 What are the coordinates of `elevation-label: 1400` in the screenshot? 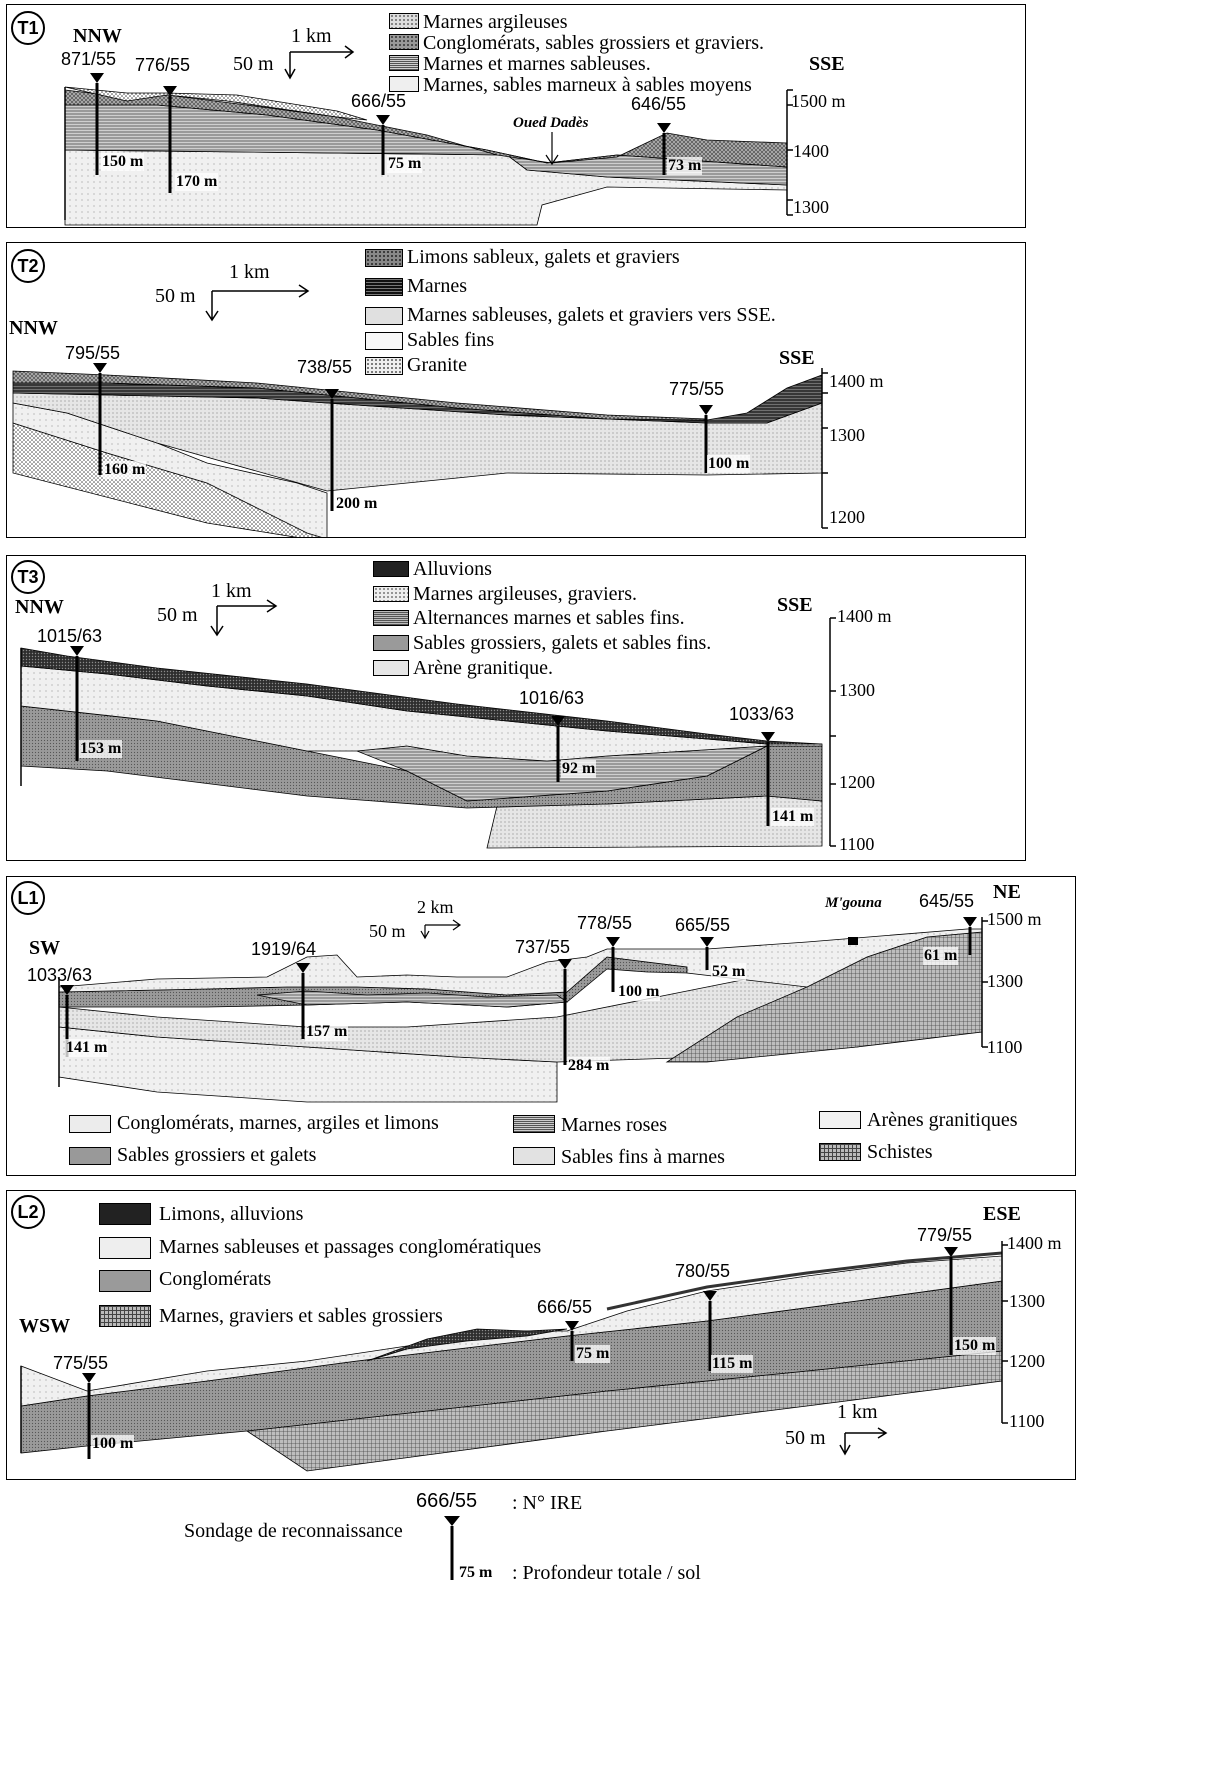 It's located at (811, 151).